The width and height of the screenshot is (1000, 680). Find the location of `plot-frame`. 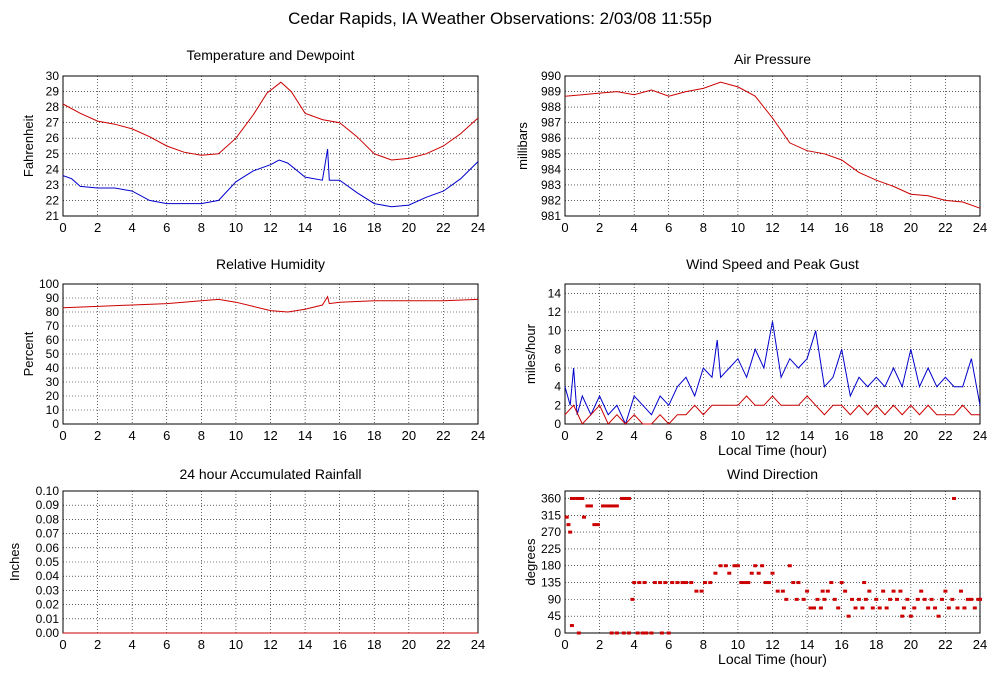

plot-frame is located at coordinates (270, 146).